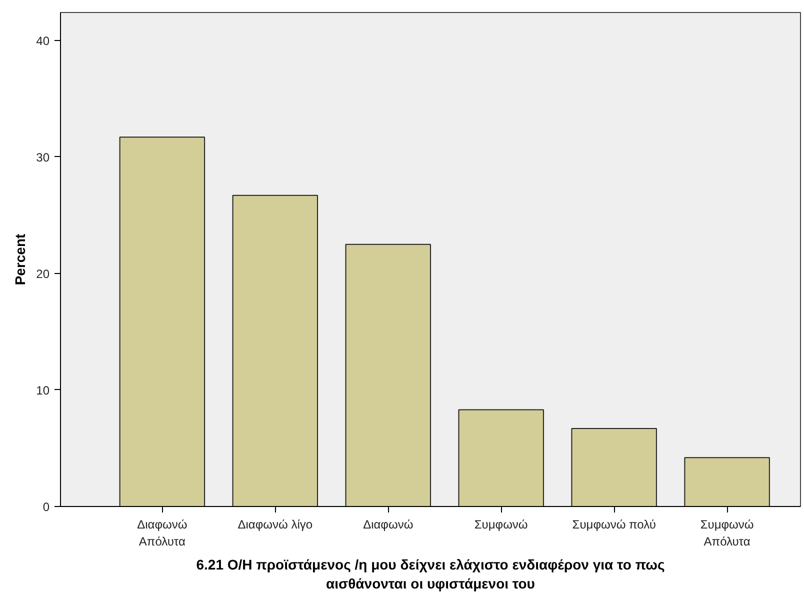 This screenshot has height=594, width=804. What do you see at coordinates (43, 273) in the screenshot?
I see `y-tick-label: 20` at bounding box center [43, 273].